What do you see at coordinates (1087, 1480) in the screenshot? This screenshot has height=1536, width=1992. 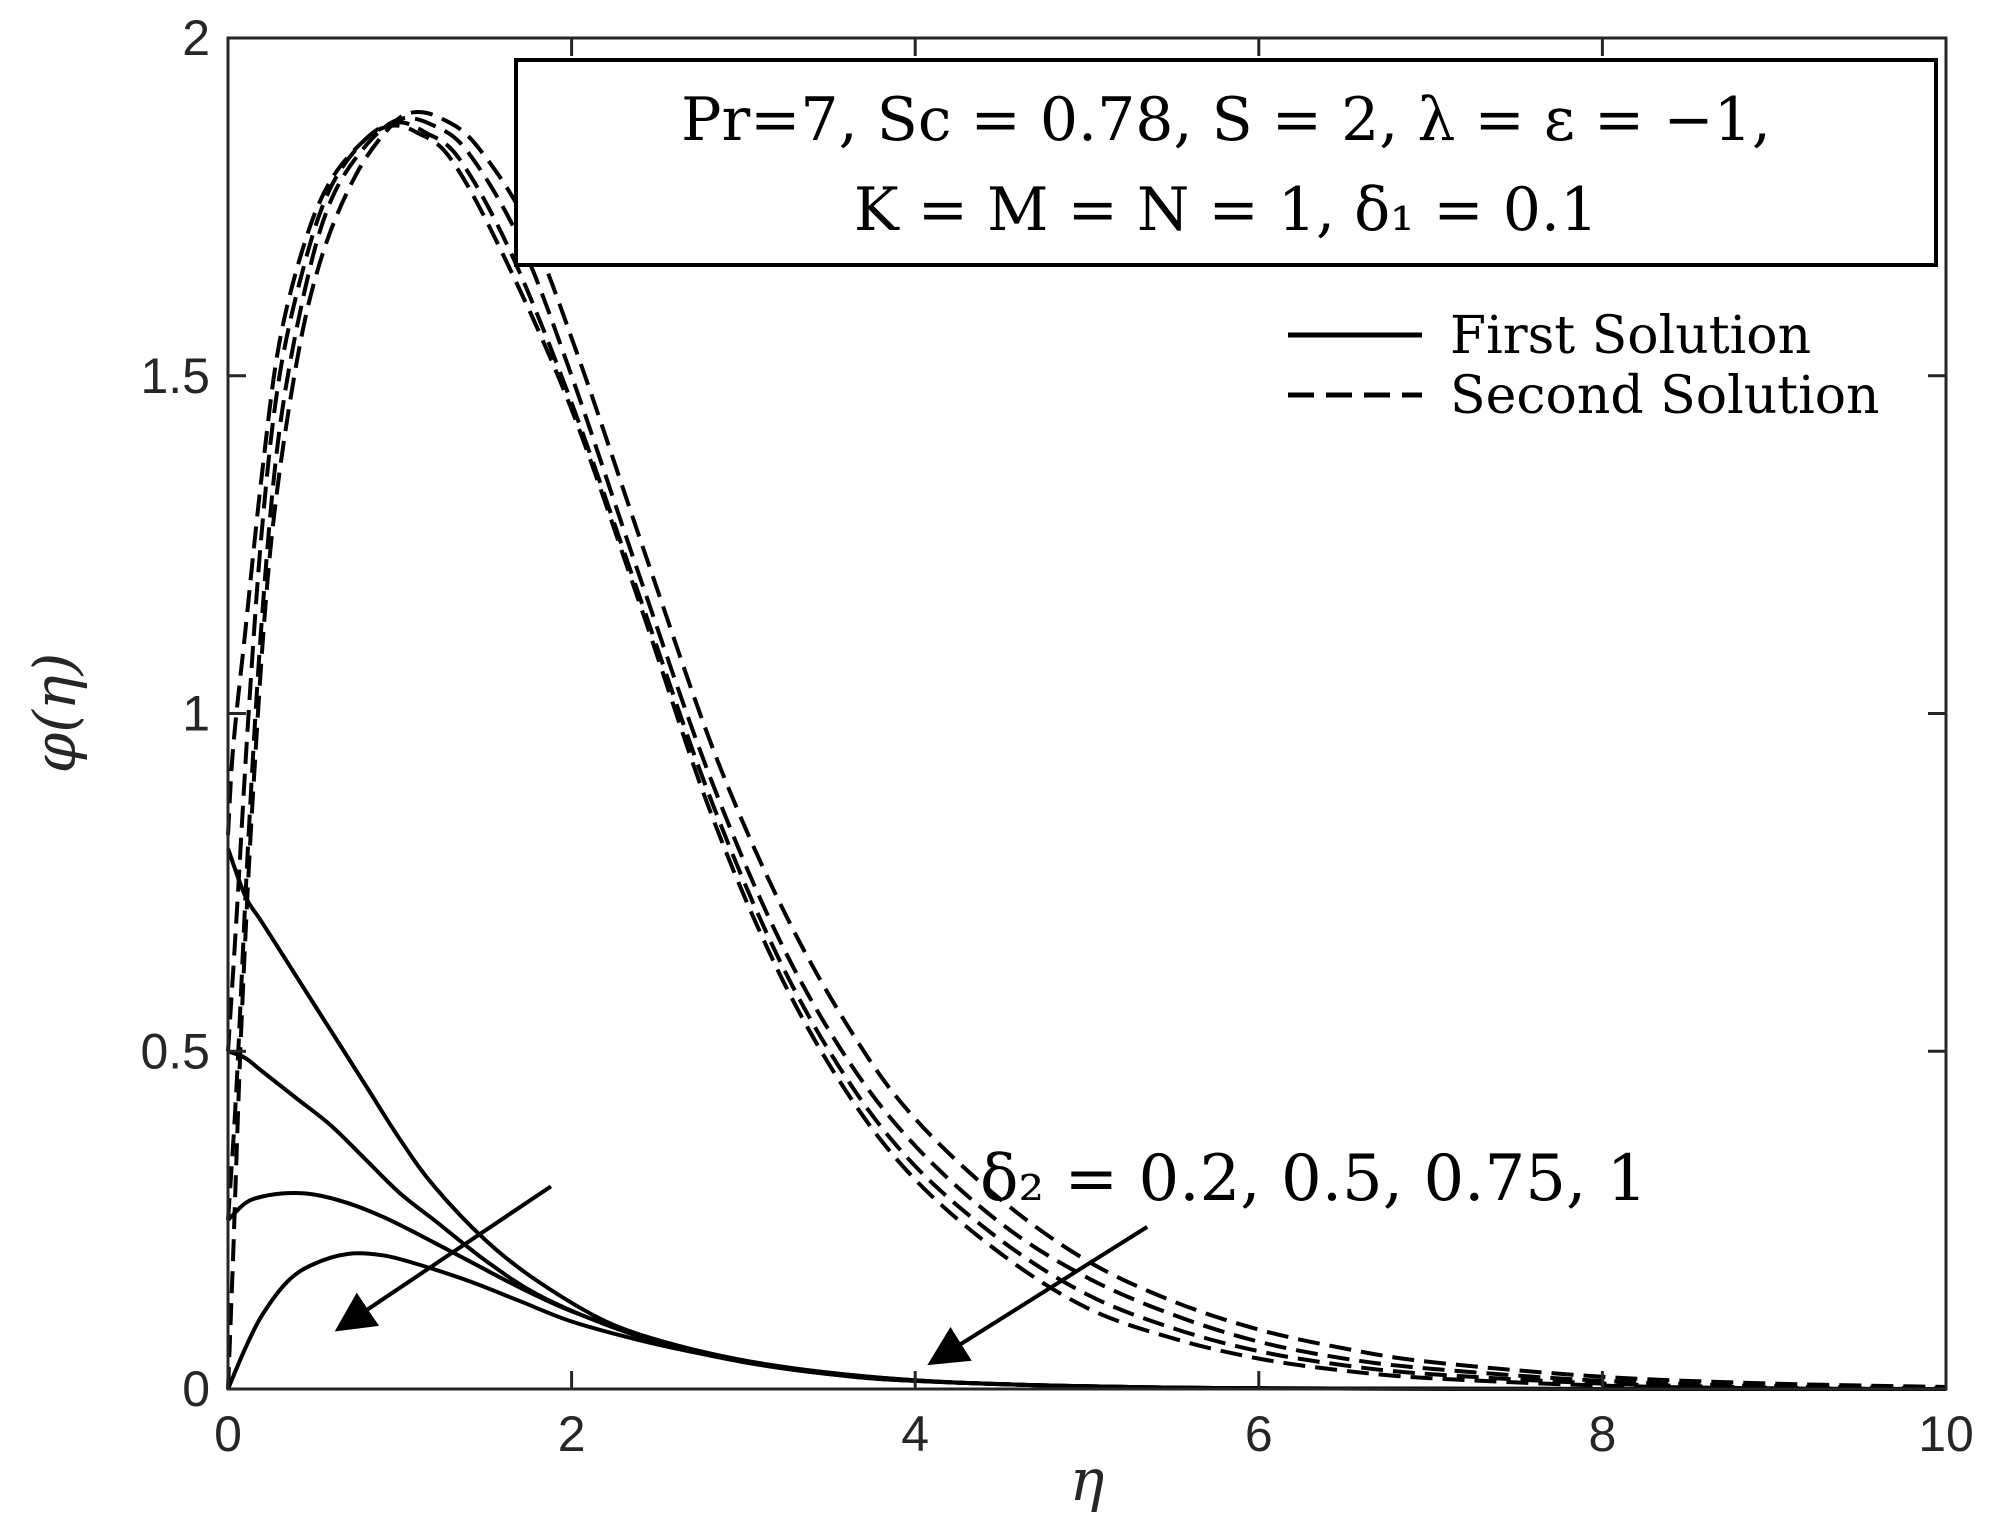 I see `x-axis-label: η` at bounding box center [1087, 1480].